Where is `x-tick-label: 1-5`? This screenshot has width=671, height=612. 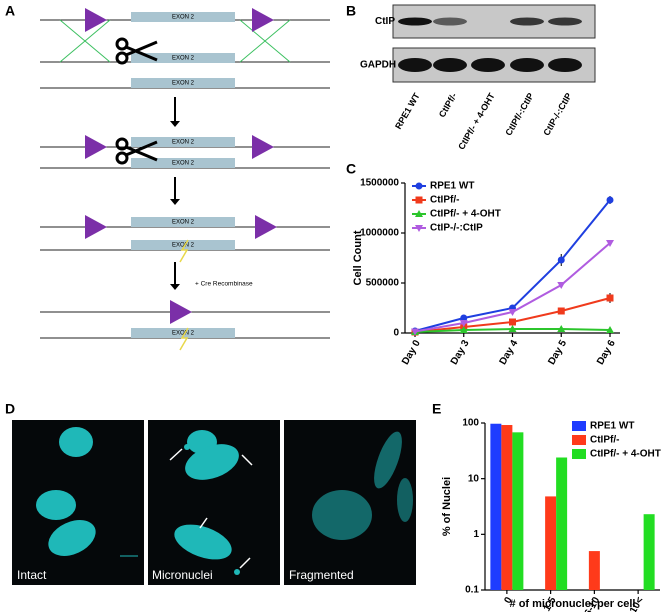 x-tick-label: 1-5 is located at coordinates (550, 603).